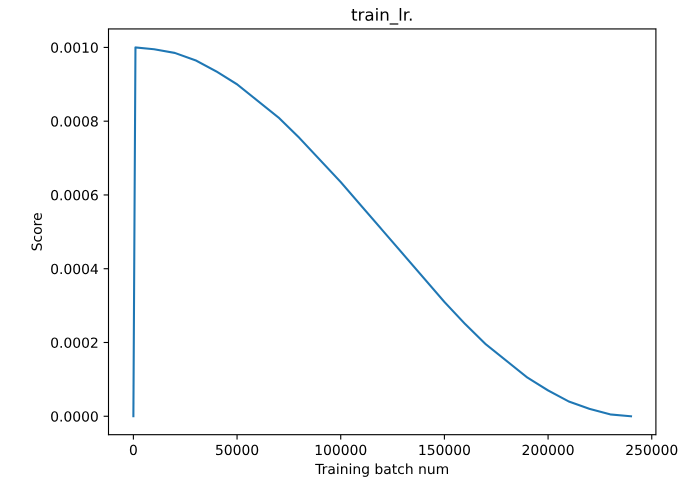 This screenshot has height=483, width=700. I want to click on x-tick-label: 50000, so click(237, 450).